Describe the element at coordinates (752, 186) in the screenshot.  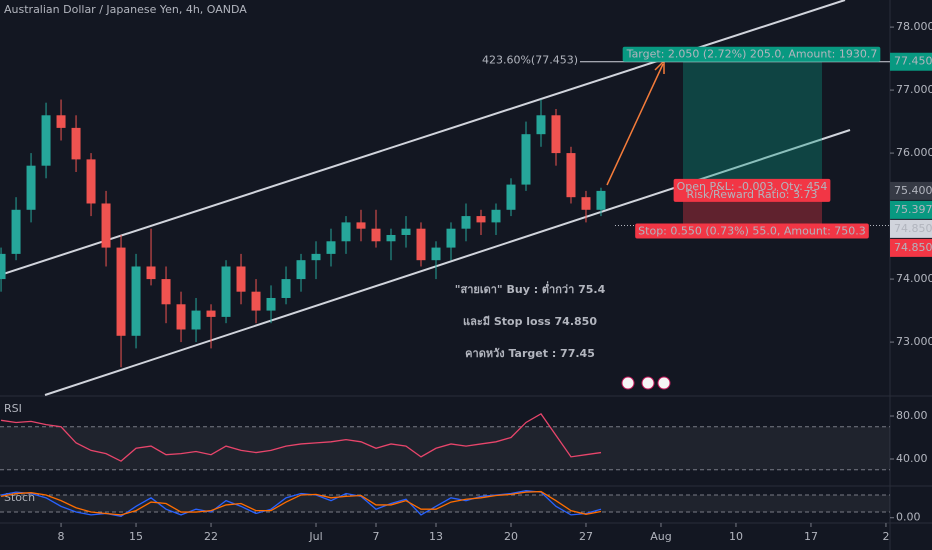
I see `pnl-label: Open P&L: -0.003, Qty: 454` at that location.